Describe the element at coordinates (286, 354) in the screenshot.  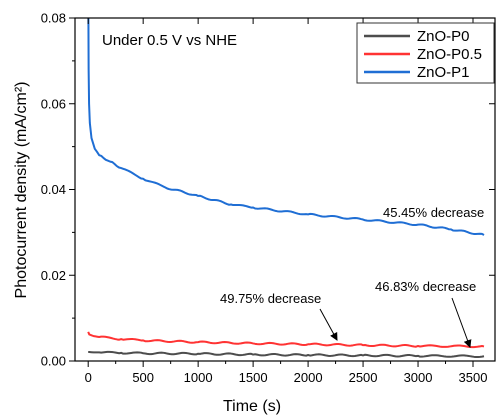
I see `series-line-zno-p0` at that location.